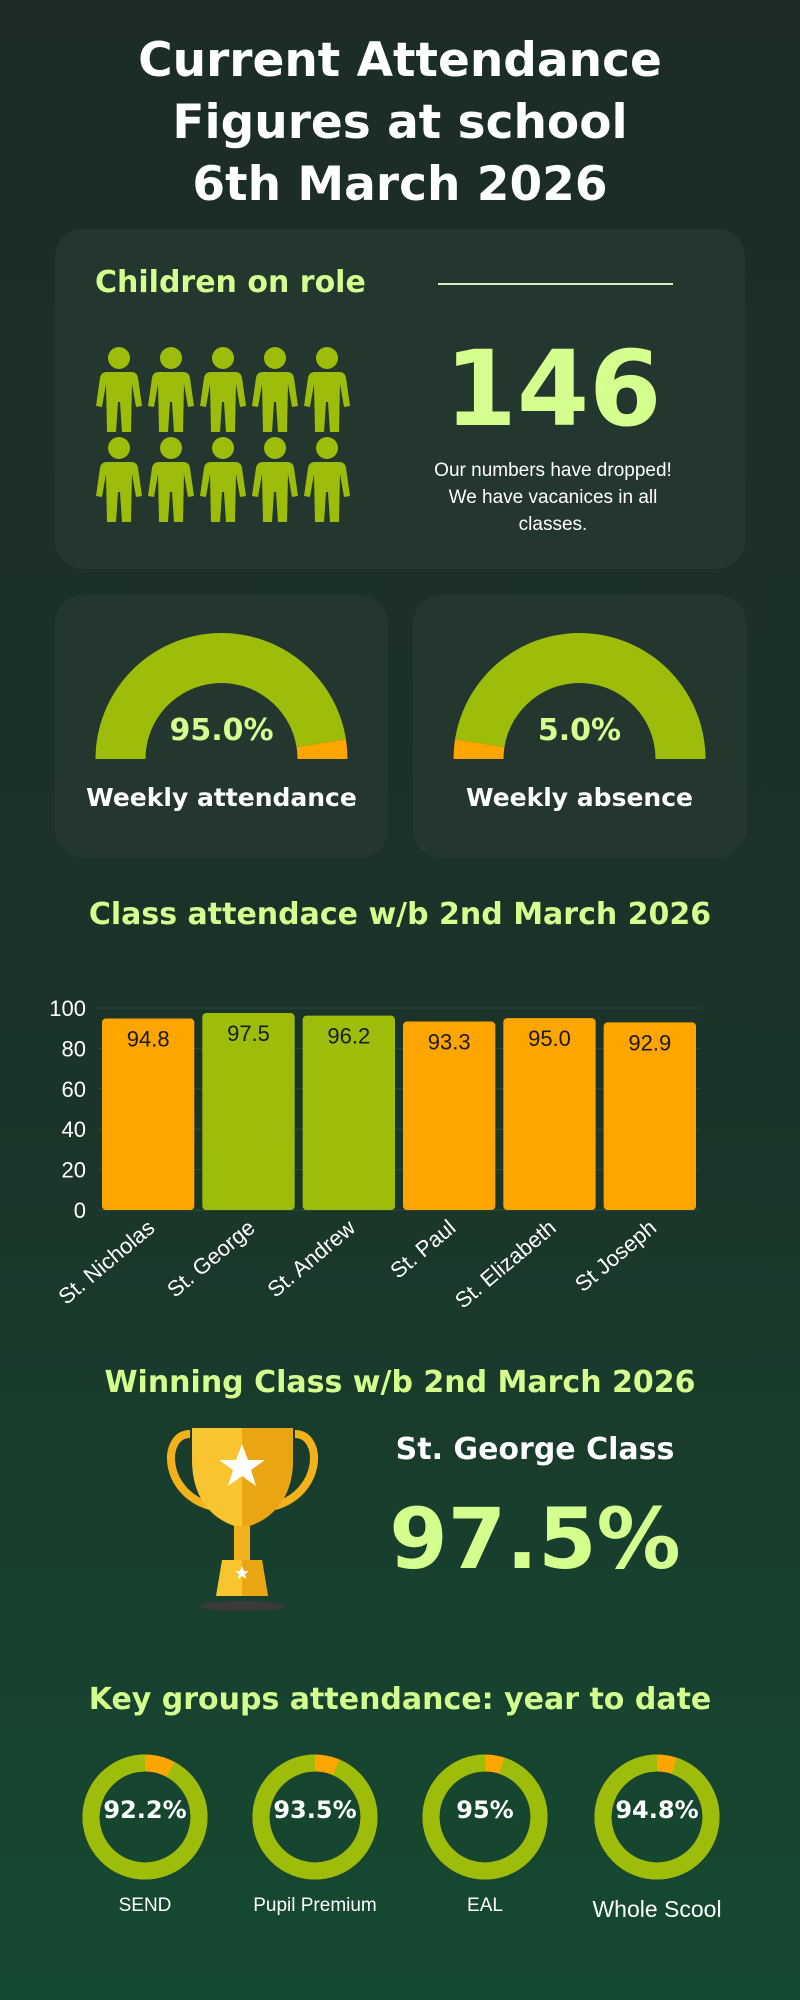  What do you see at coordinates (400, 1699) in the screenshot?
I see `key-groups-heading: Key groups attendance: year to date` at bounding box center [400, 1699].